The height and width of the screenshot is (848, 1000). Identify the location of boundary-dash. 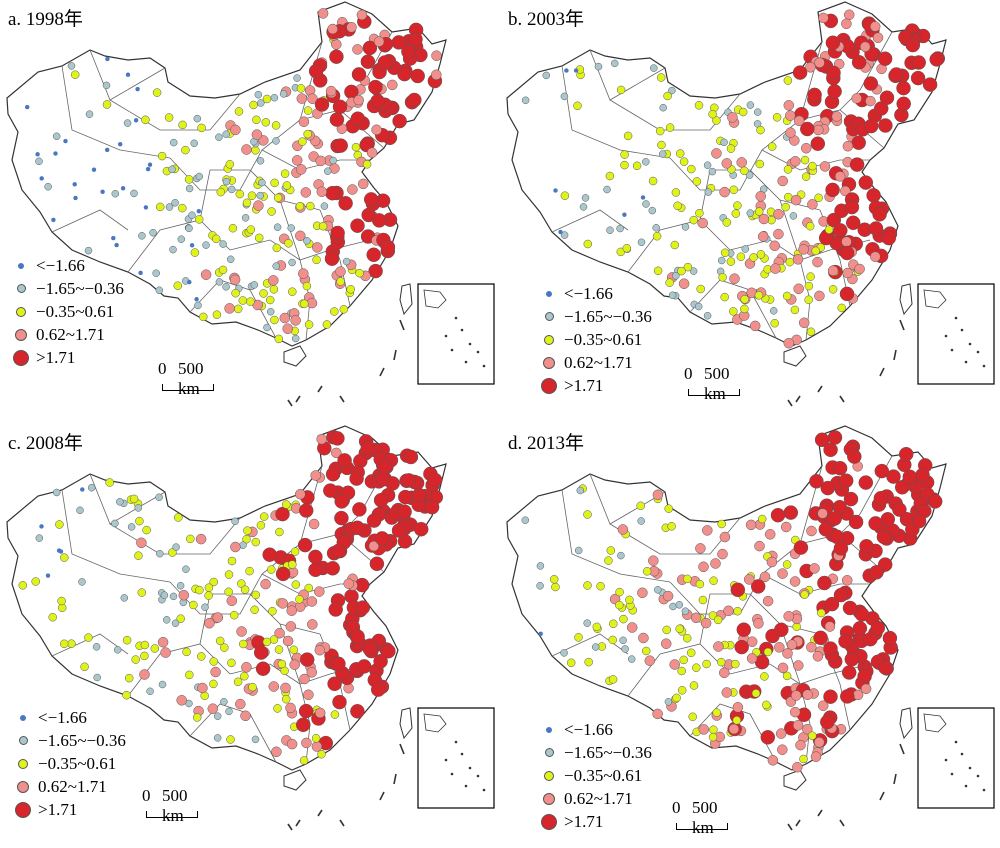
(895, 355).